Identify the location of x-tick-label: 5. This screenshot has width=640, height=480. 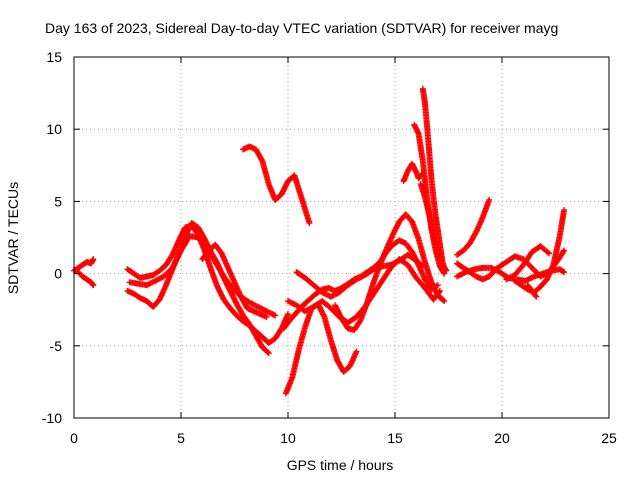
(181, 438).